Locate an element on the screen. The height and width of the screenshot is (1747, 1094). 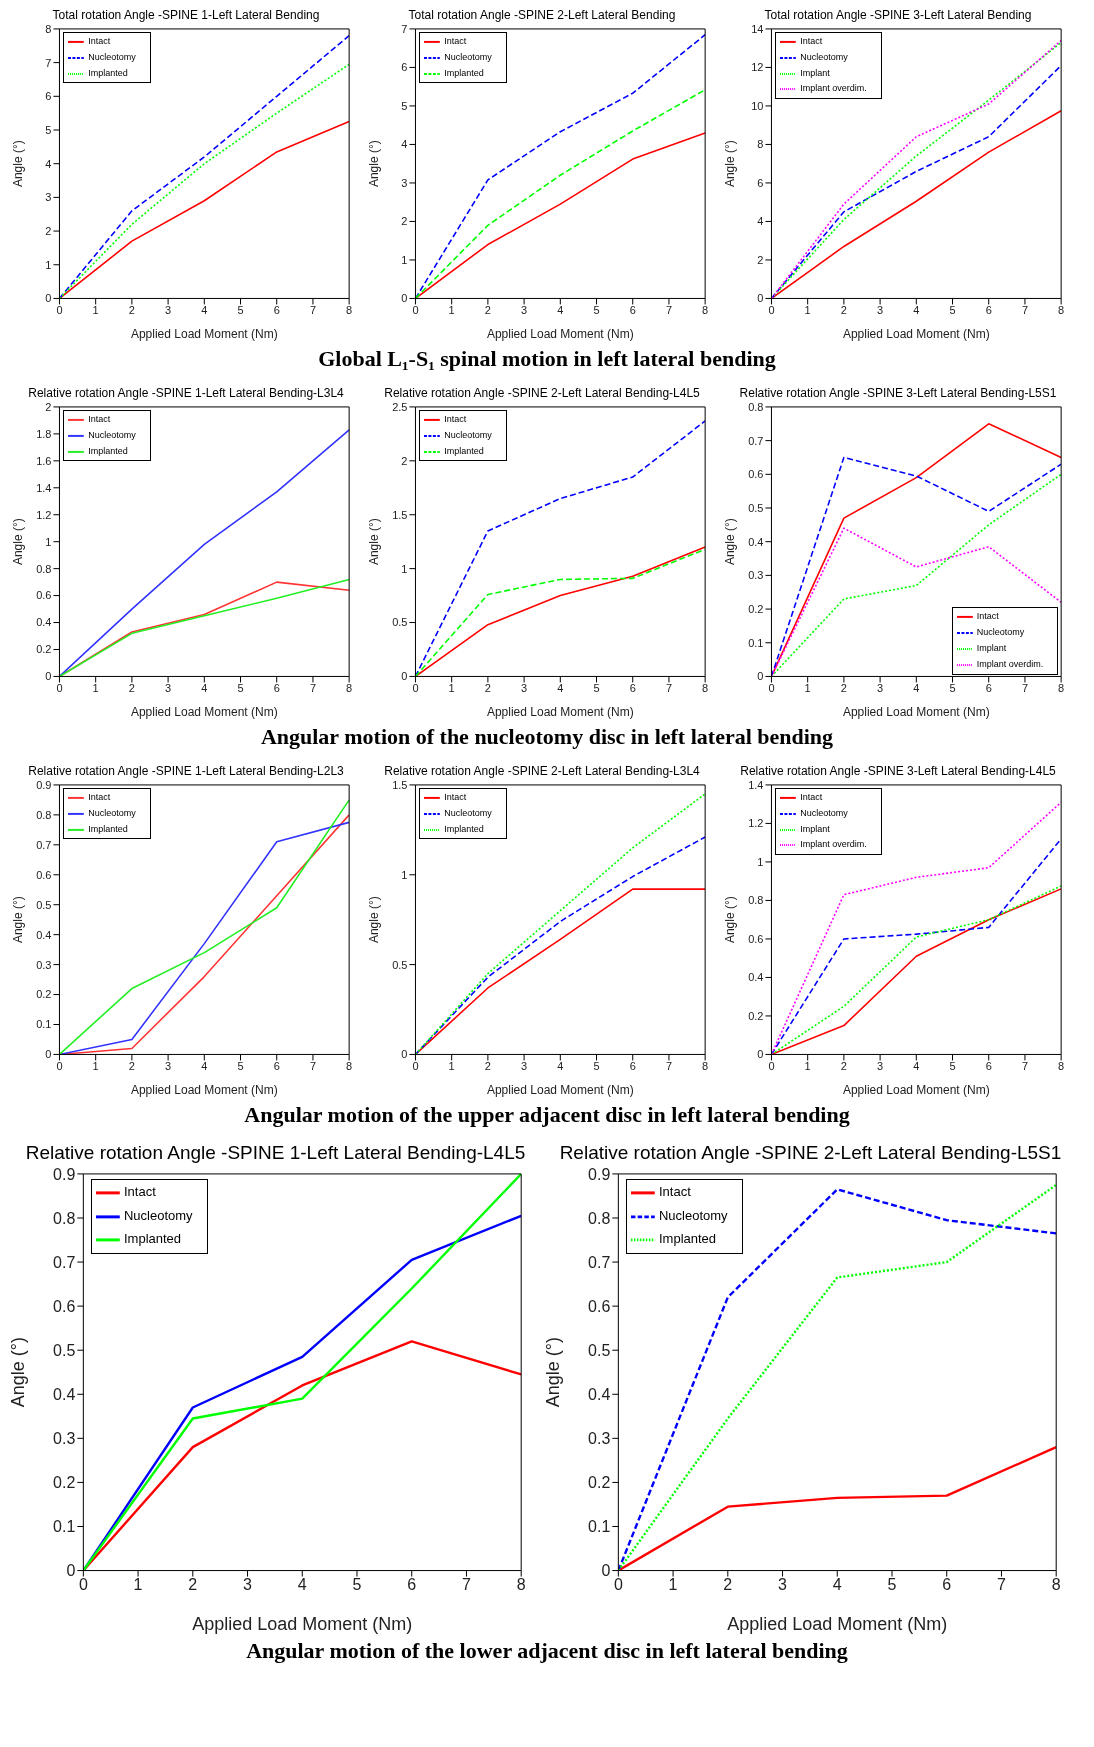
y-tick-label: 1.6 is located at coordinates (44, 460).